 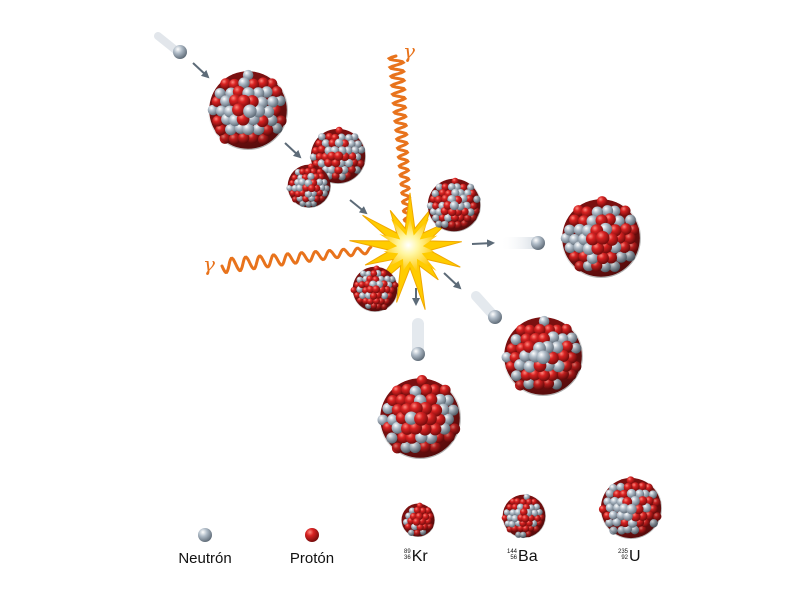 What do you see at coordinates (418, 339) in the screenshot?
I see `outgoing-neutron-down` at bounding box center [418, 339].